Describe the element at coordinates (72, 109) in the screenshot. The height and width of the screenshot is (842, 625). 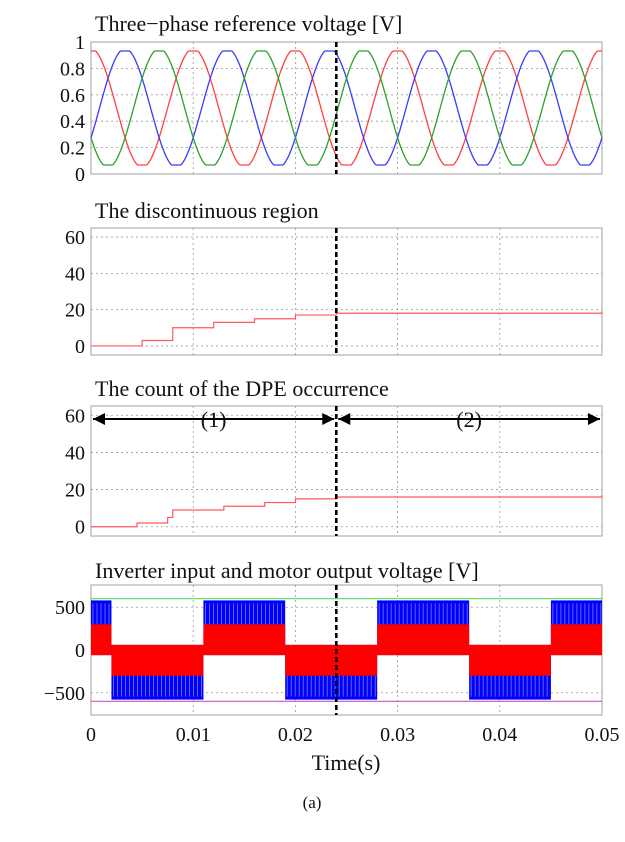
I see `panel1-y-ticks: 0 0.2 0.4 0.6 0.8 1` at that location.